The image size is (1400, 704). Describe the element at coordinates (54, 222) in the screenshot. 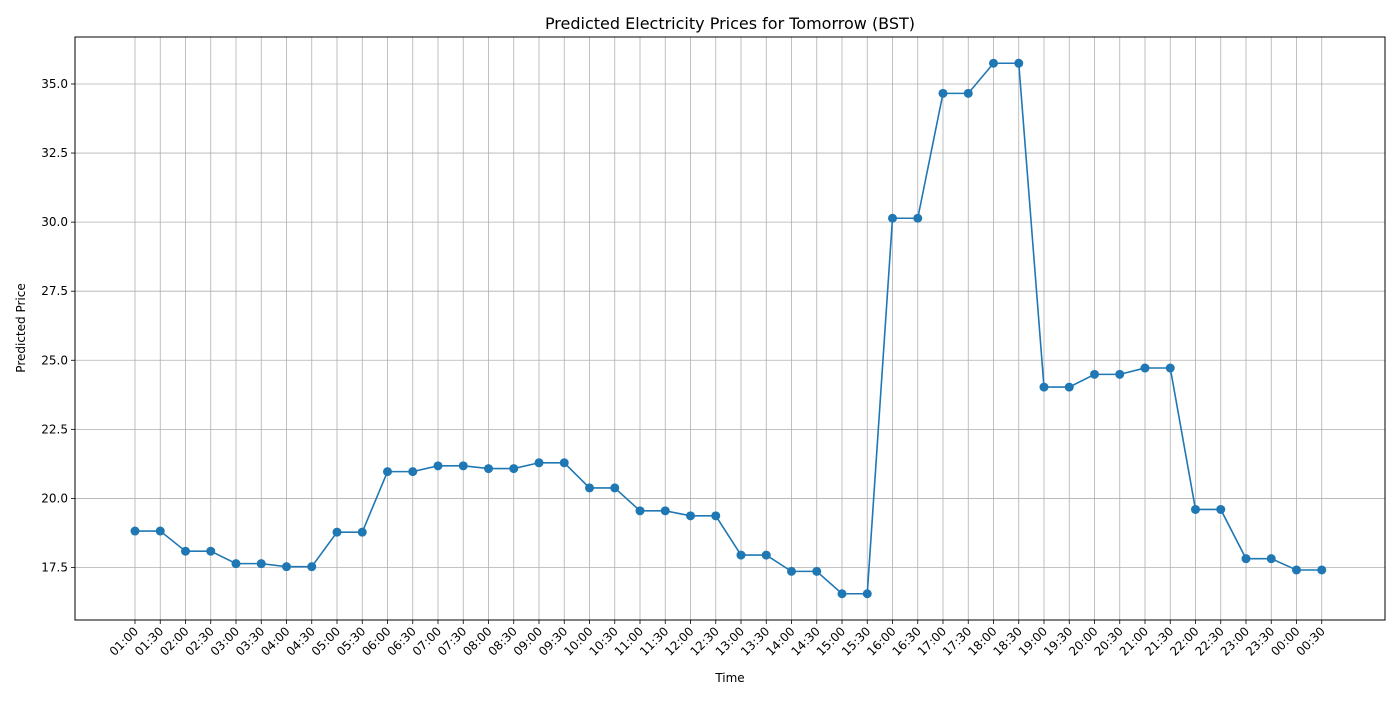

I see `y-tick-label: 30.0` at that location.